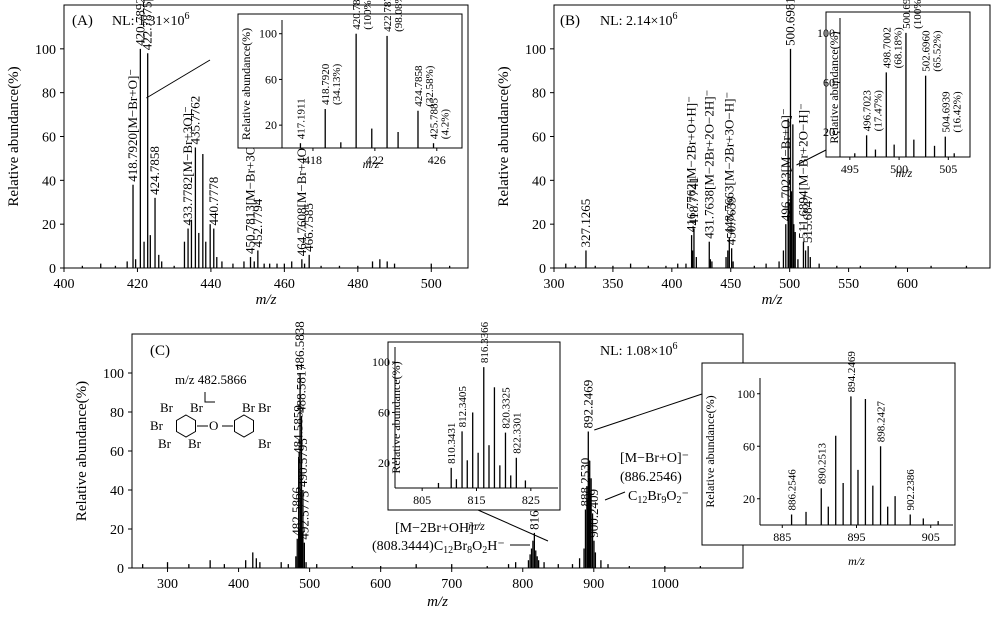 The height and width of the screenshot is (626, 1000). What do you see at coordinates (284, 284) in the screenshot?
I see `x-tick-label: 460` at bounding box center [284, 284].